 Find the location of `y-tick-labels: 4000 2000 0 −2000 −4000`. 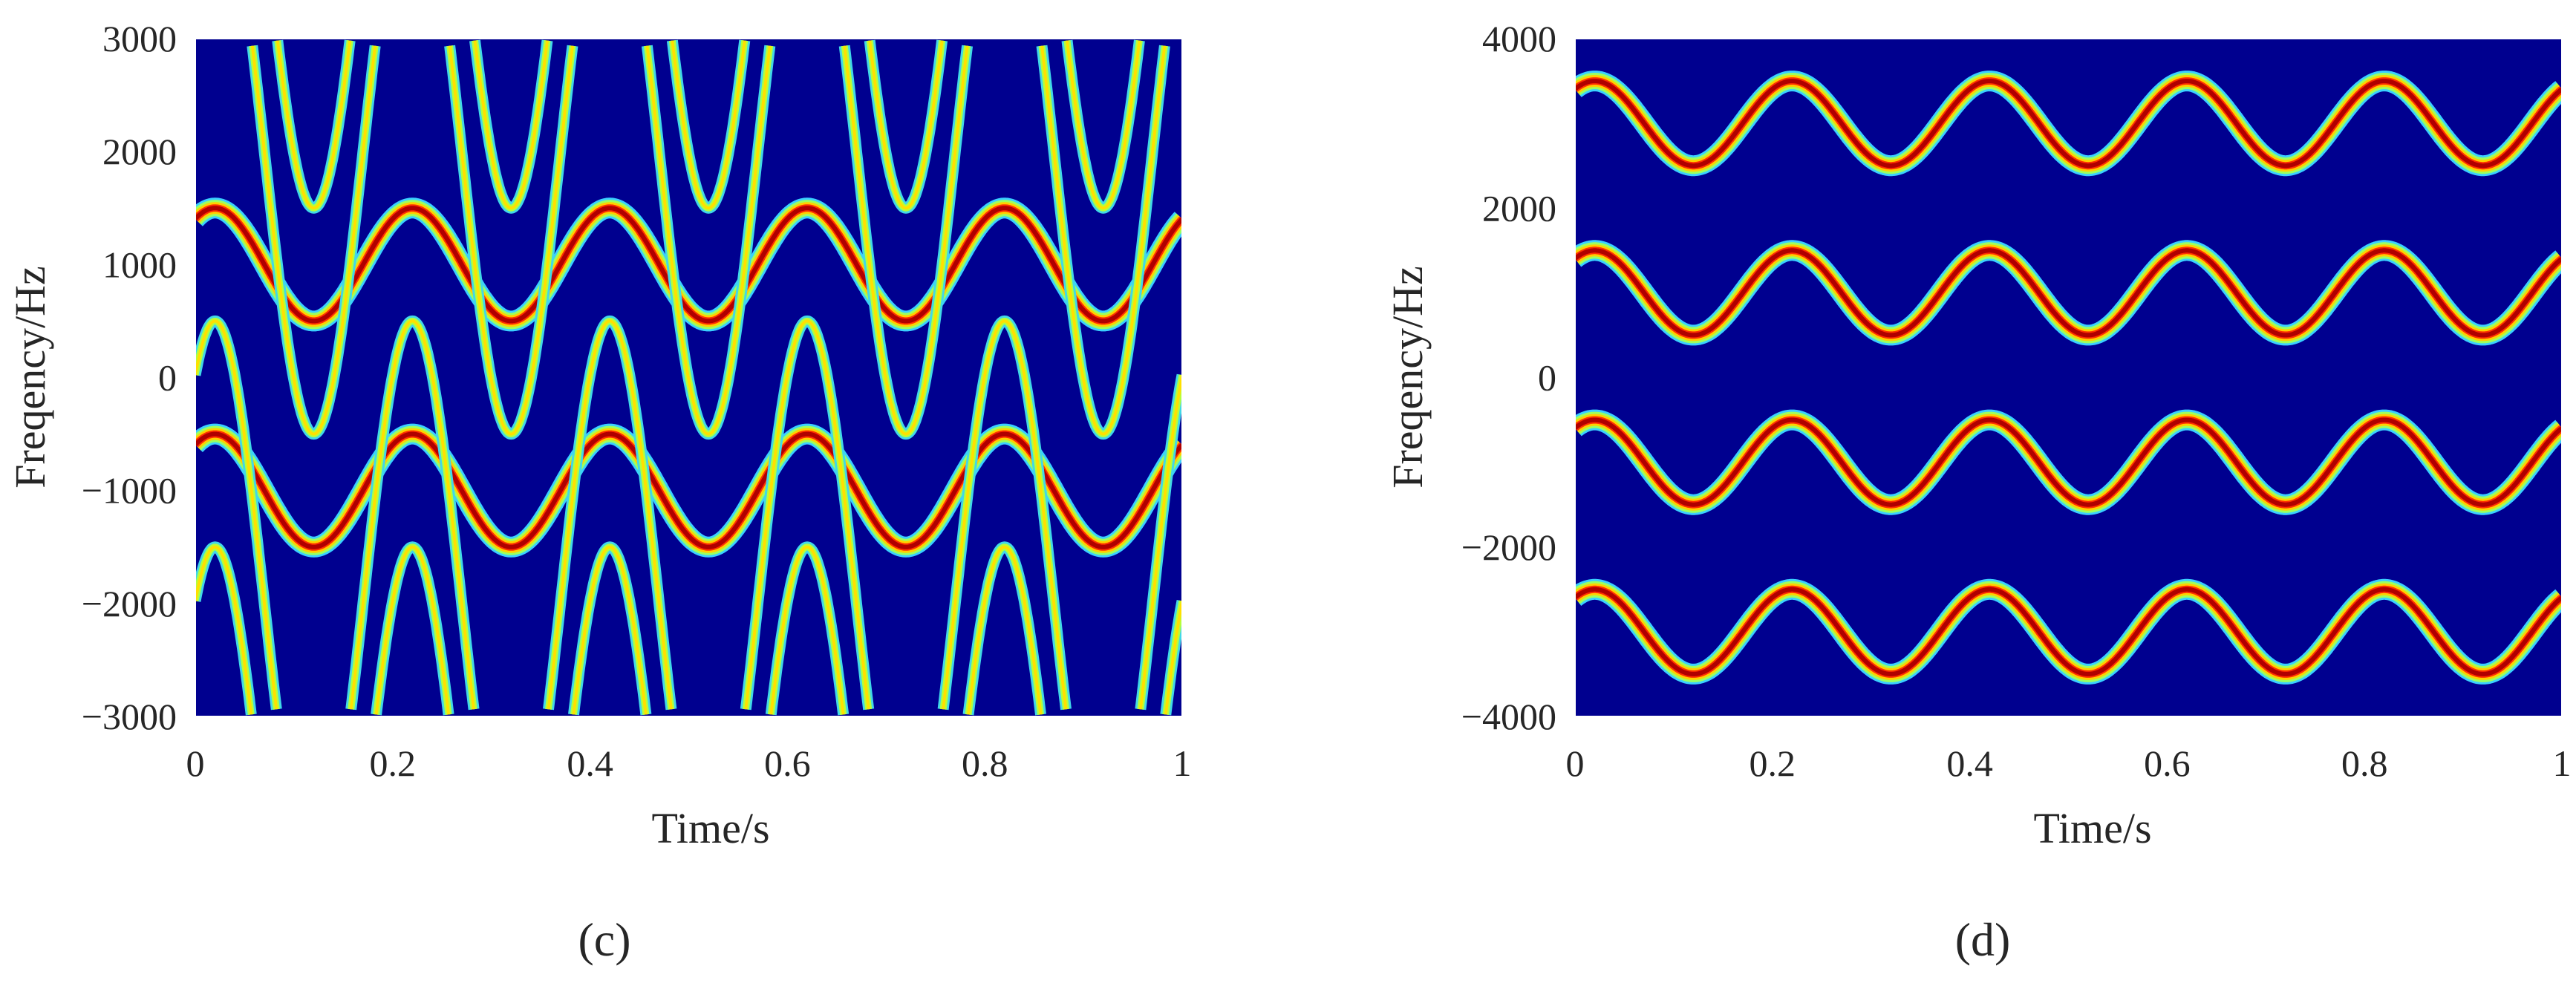

y-tick-labels: 4000 2000 0 −2000 −4000 is located at coordinates (1508, 377).